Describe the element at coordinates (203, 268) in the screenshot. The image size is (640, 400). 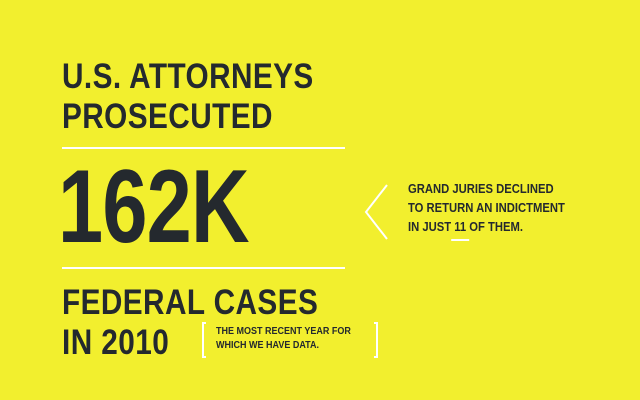
I see `divider-bottom` at that location.